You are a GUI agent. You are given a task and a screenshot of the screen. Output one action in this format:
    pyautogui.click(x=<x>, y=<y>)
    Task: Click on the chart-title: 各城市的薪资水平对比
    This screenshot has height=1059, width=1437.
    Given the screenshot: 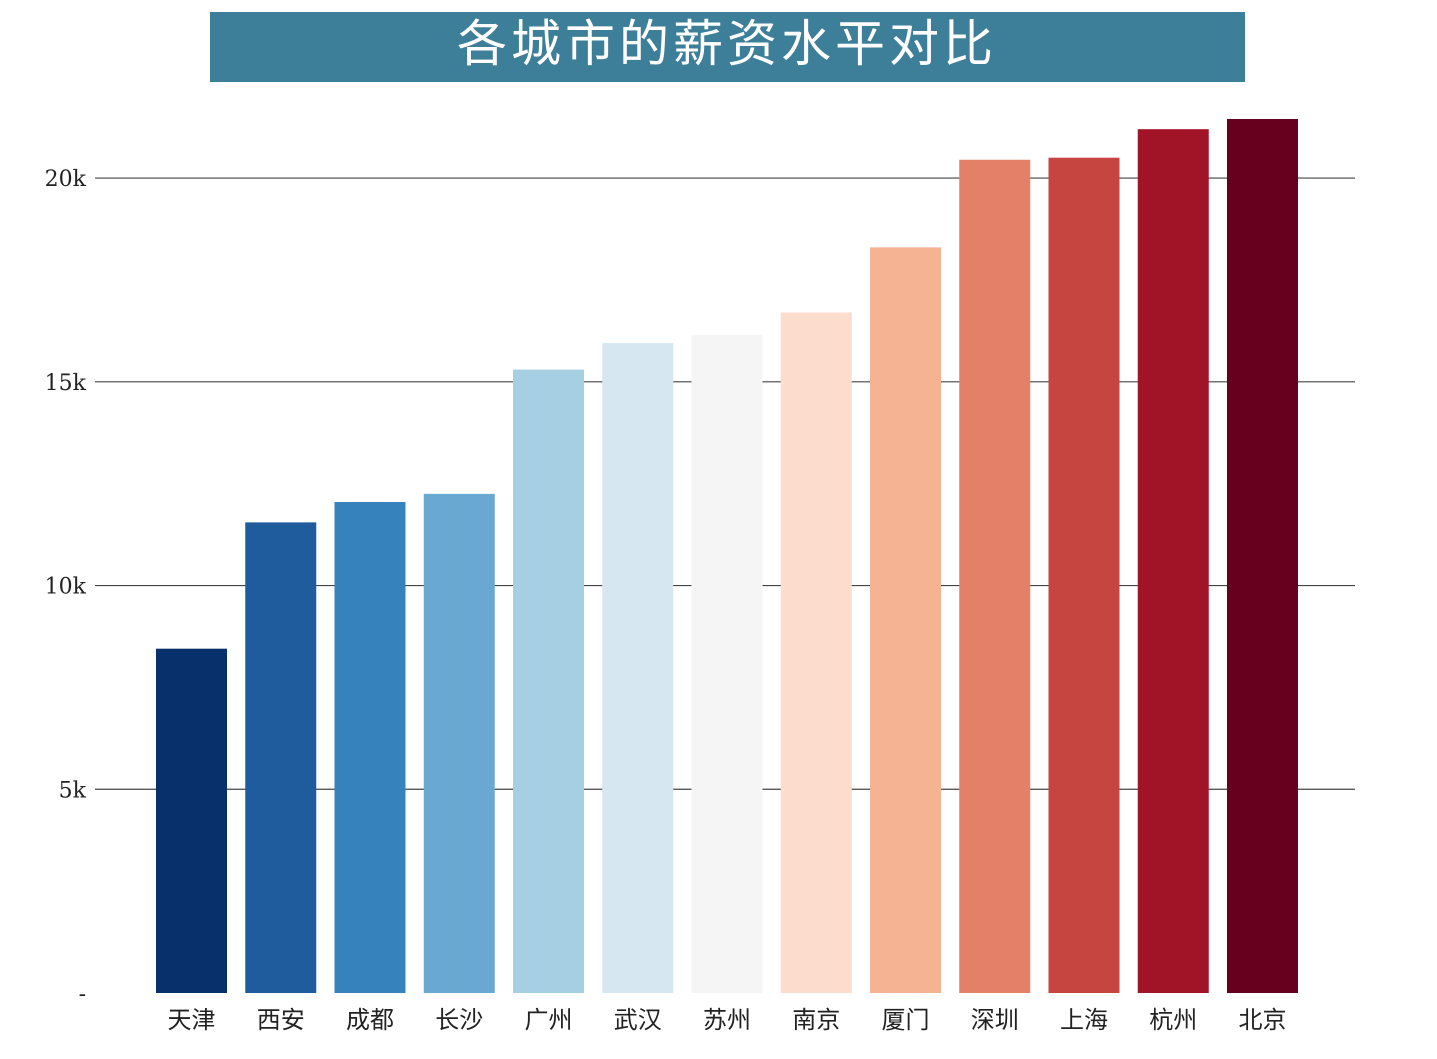 What is the action you would take?
    pyautogui.click(x=727, y=44)
    